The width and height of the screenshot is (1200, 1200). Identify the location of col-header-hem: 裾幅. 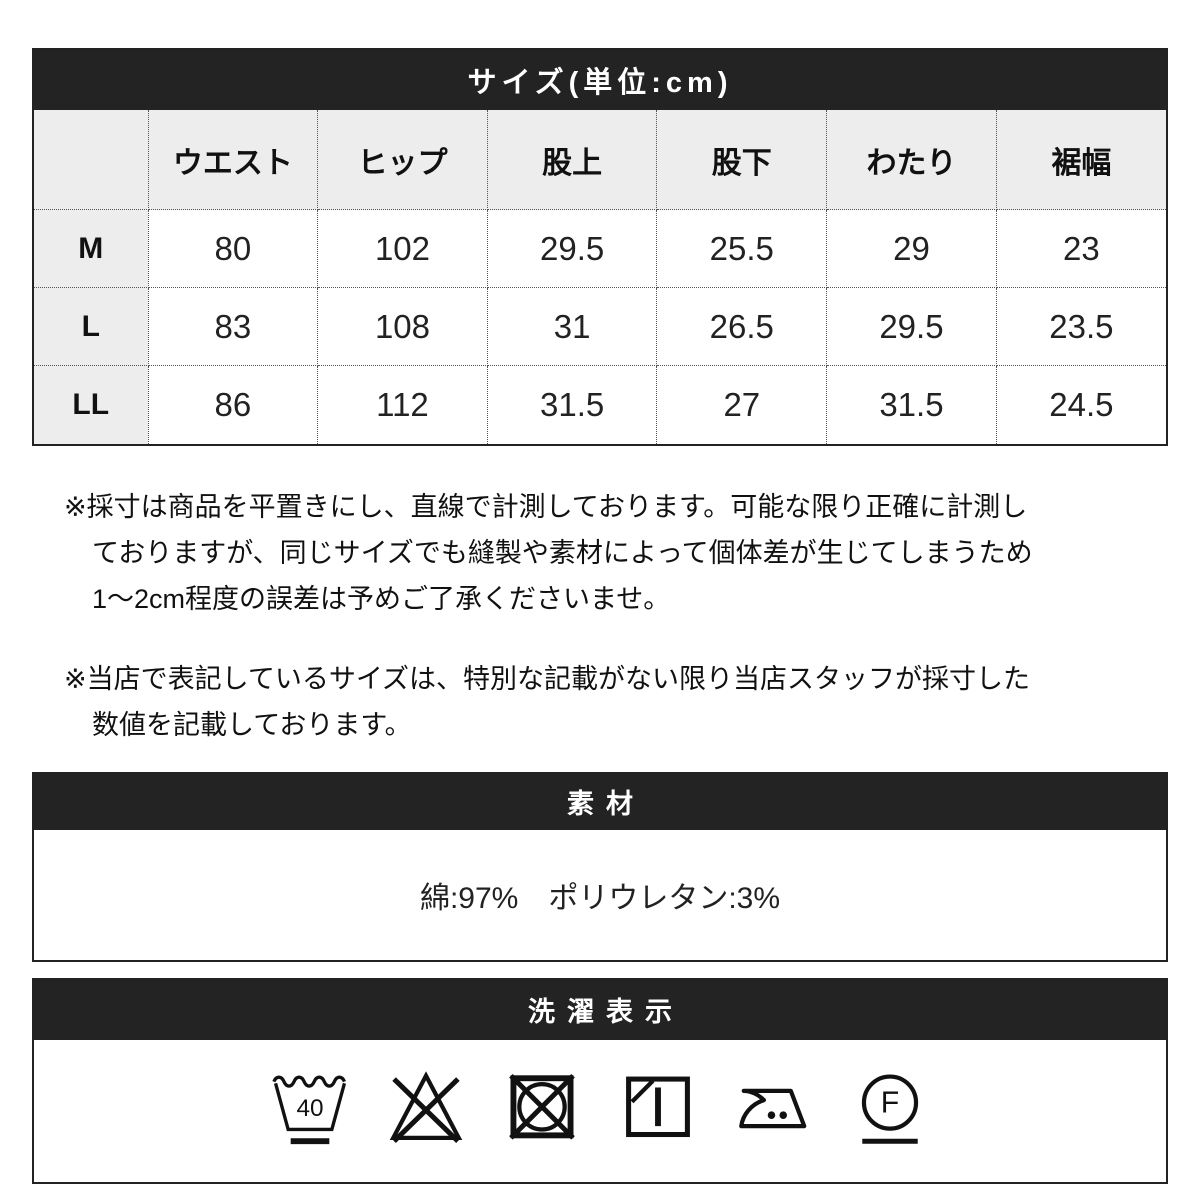
(1081, 160).